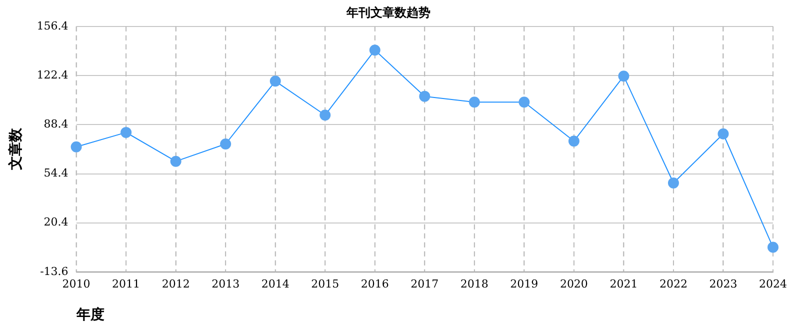 The width and height of the screenshot is (798, 330). I want to click on x-axis-title: 年度, so click(89, 315).